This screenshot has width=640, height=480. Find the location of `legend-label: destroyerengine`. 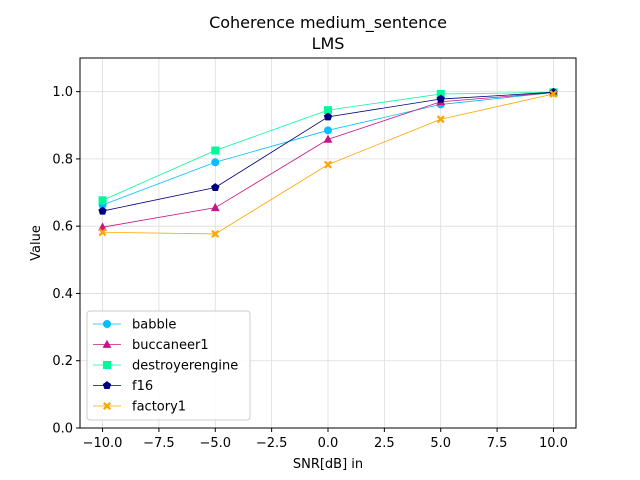

legend-label: destroyerengine is located at coordinates (185, 366).